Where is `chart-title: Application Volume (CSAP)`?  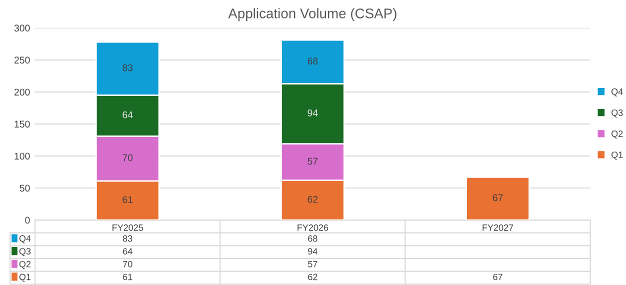 chart-title: Application Volume (CSAP) is located at coordinates (312, 15).